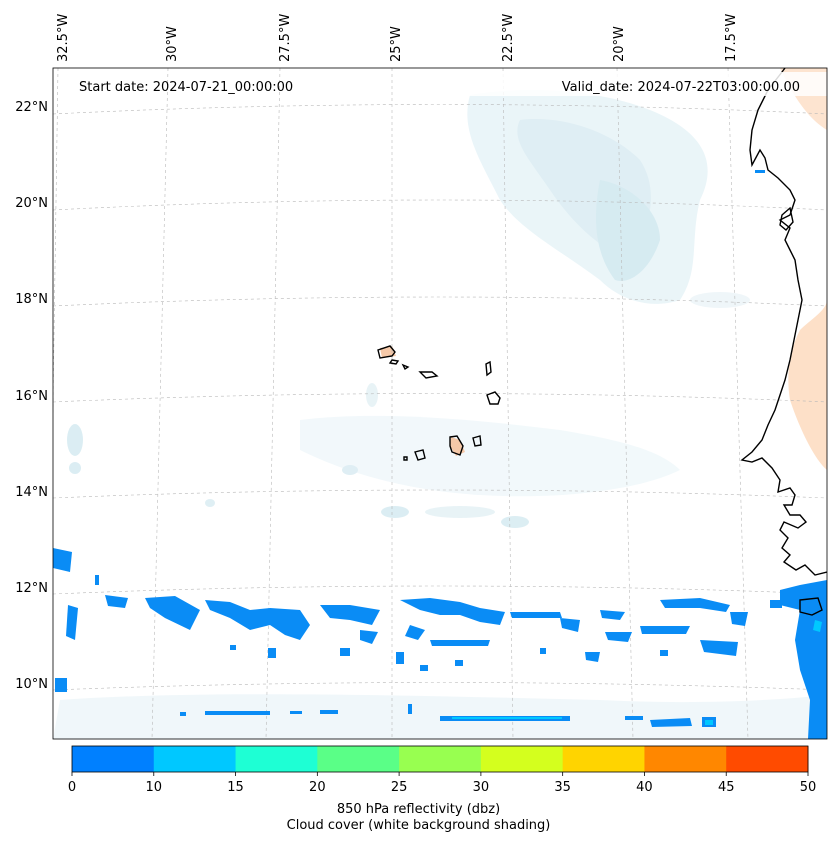 The width and height of the screenshot is (837, 843). What do you see at coordinates (508, 38) in the screenshot?
I see `lon-tick-label: 22.5°W` at bounding box center [508, 38].